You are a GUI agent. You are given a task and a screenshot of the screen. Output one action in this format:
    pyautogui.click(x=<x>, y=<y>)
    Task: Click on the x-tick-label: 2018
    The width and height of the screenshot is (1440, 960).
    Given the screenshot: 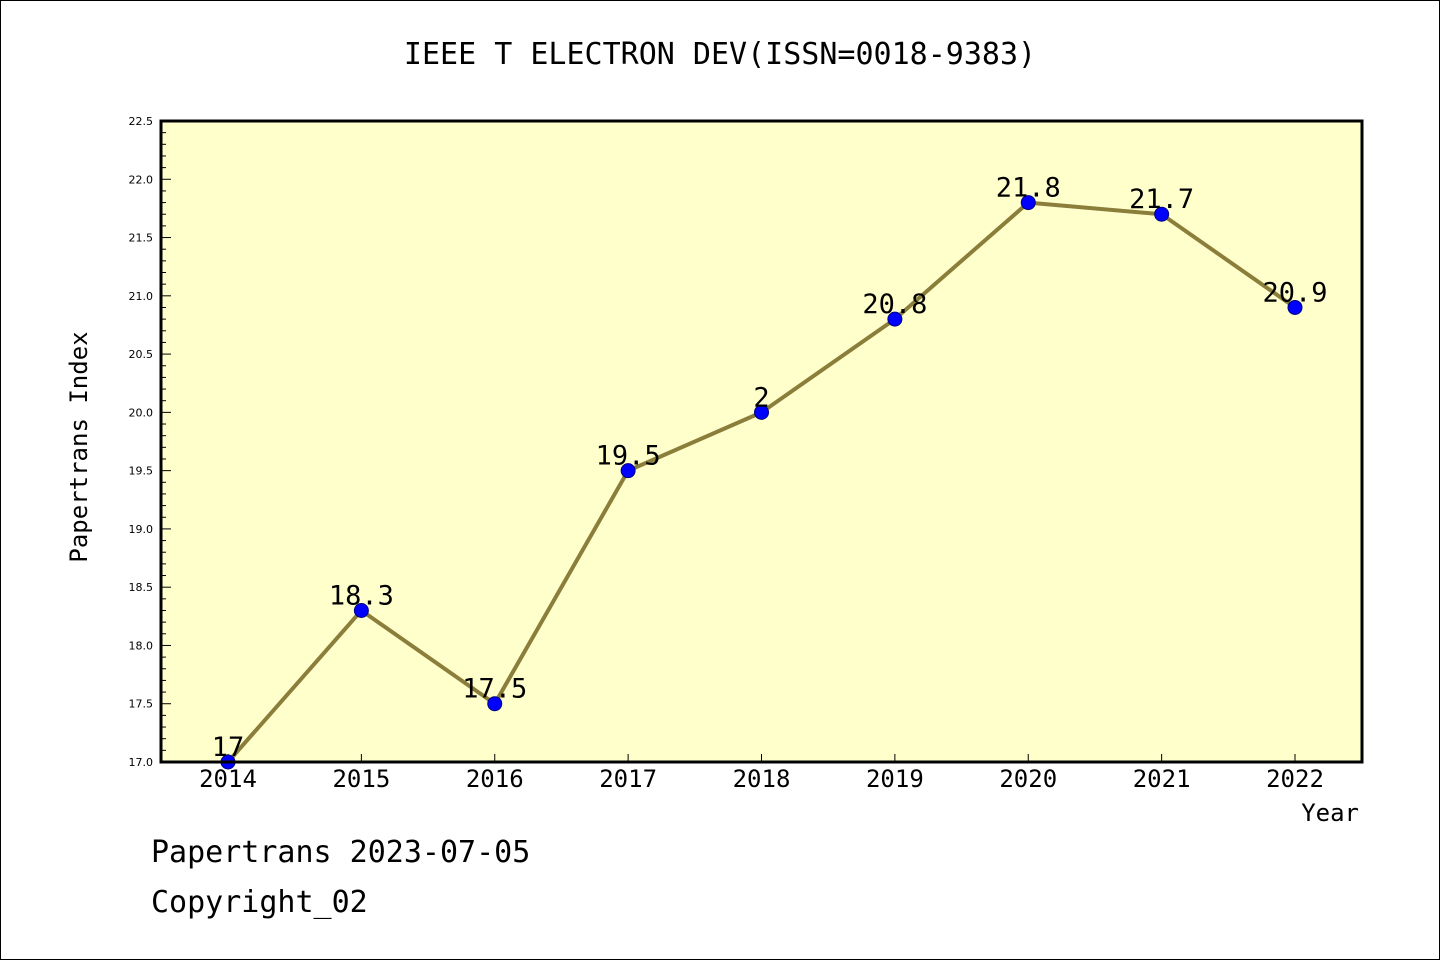 What is the action you would take?
    pyautogui.click(x=762, y=779)
    